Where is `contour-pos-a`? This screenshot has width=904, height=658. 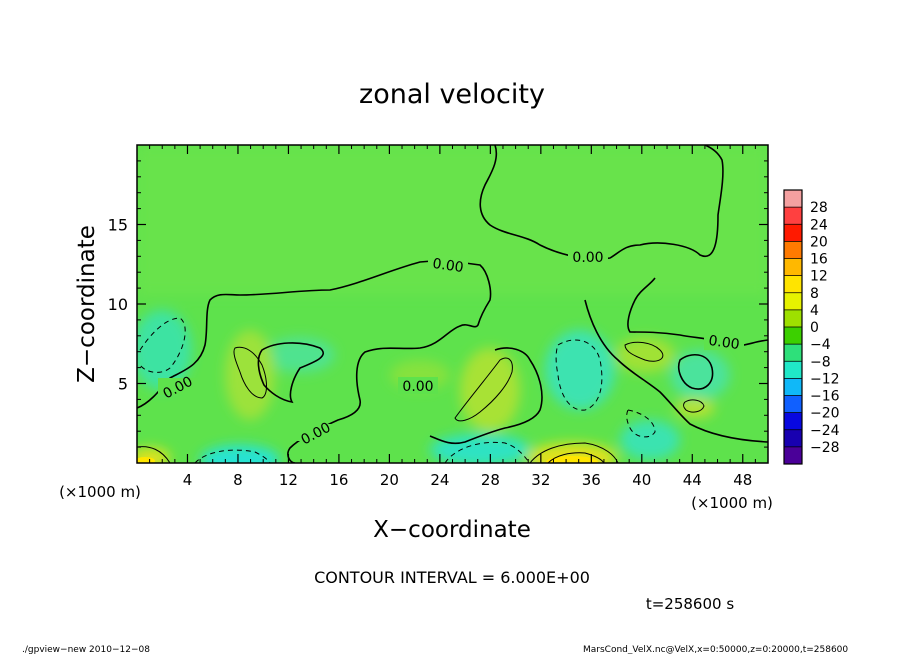 contour-pos-a is located at coordinates (250, 372).